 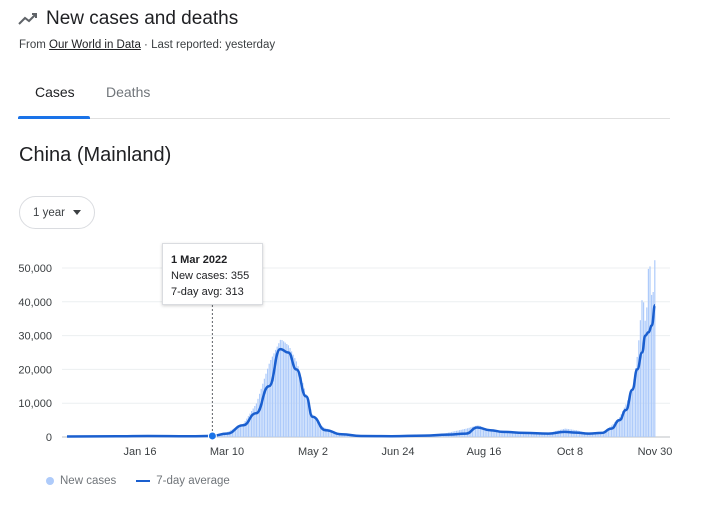 I want to click on x-tick-label: Mar 10, so click(x=227, y=452).